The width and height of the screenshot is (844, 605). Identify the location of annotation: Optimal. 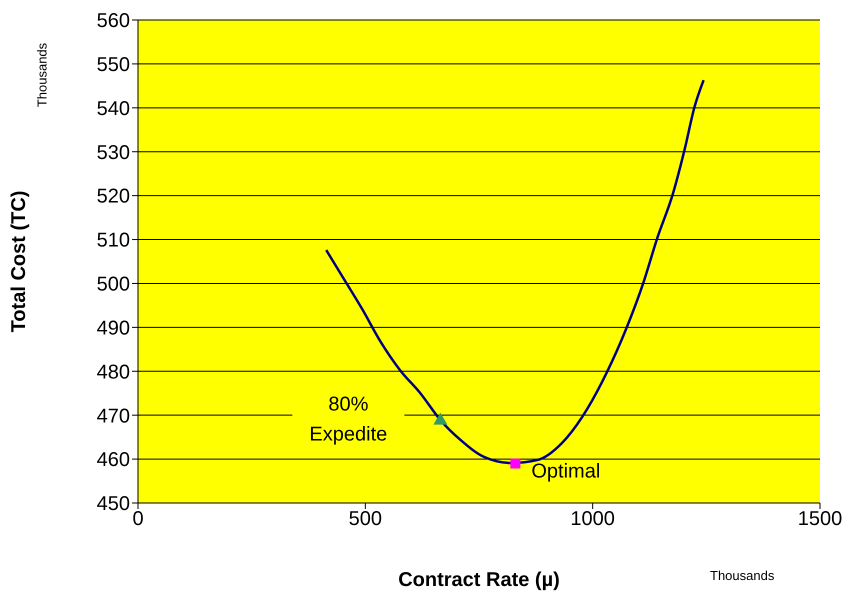
(565, 471).